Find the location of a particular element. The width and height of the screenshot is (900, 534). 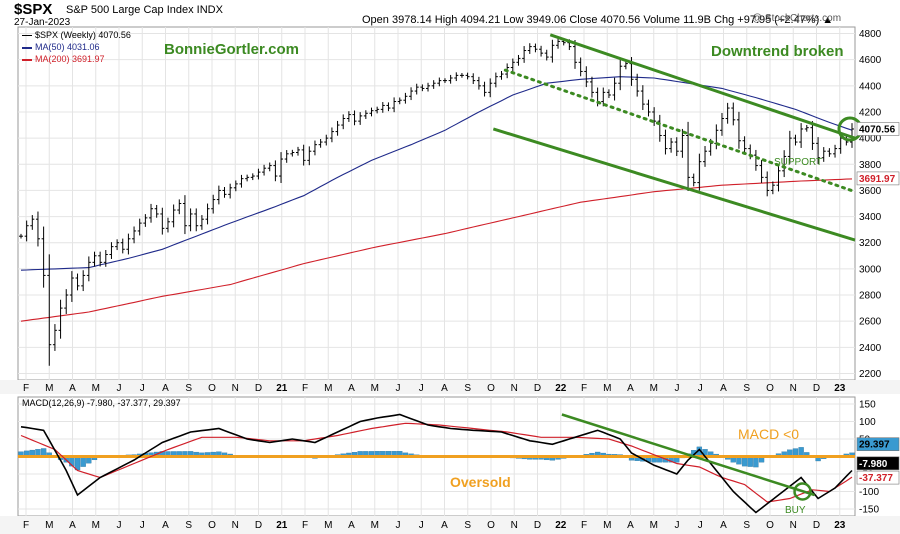

annotation-support: SUPPORT is located at coordinates (798, 162).